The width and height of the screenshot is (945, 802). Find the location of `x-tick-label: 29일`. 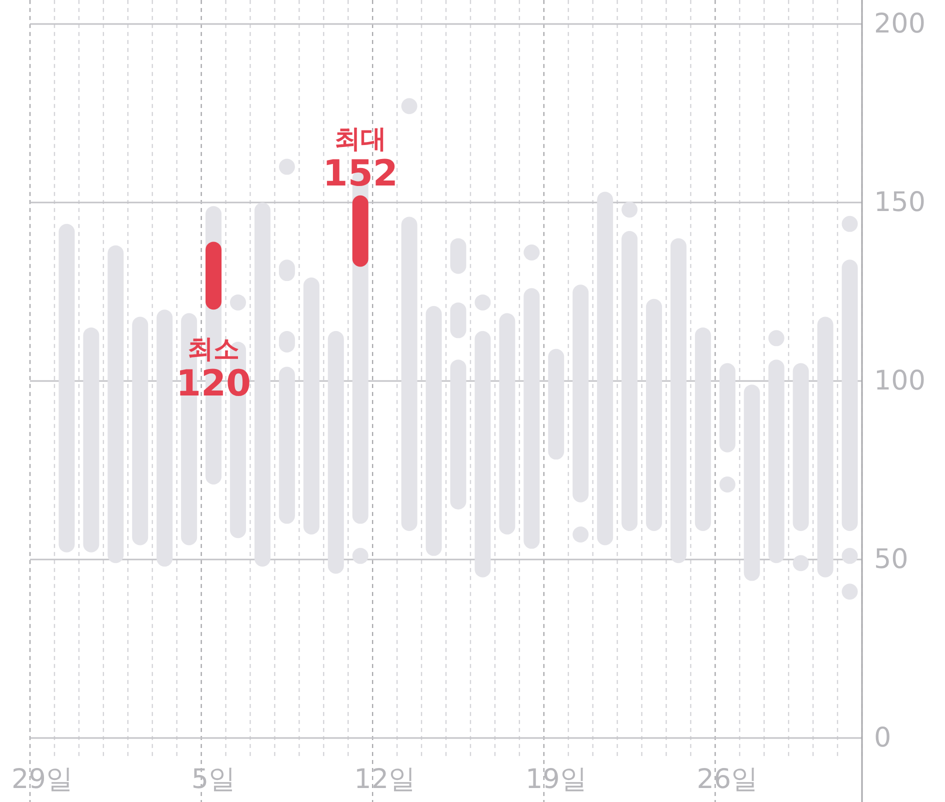

x-tick-label: 29일 is located at coordinates (42, 779).